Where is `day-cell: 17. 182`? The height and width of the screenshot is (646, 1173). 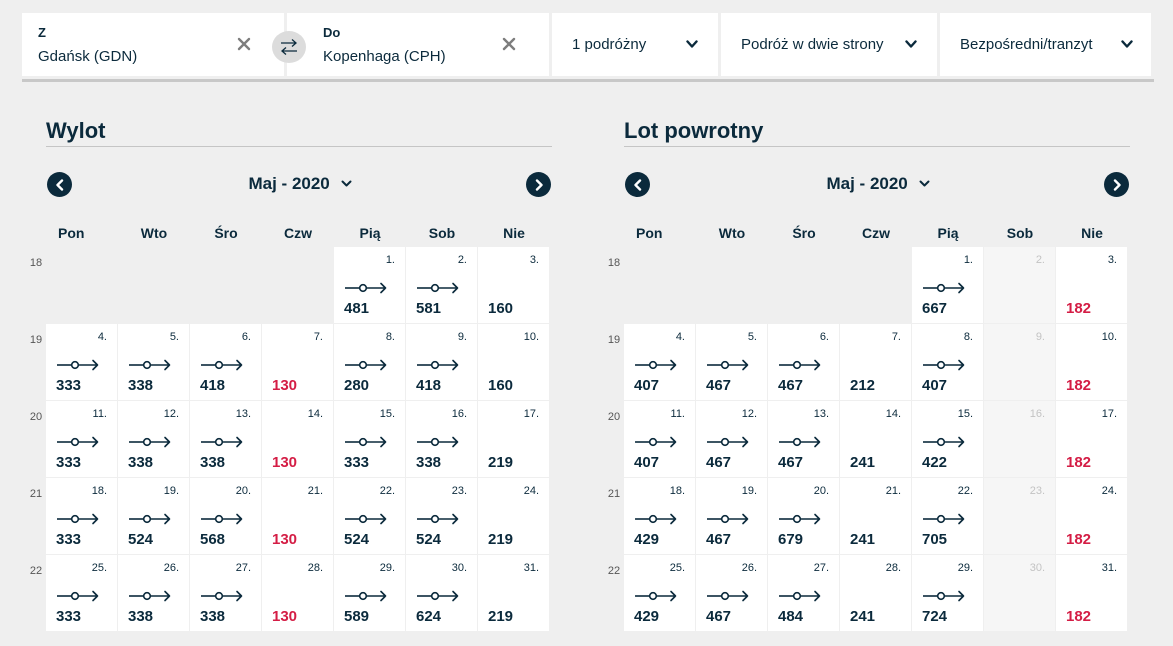
day-cell: 17. 182 is located at coordinates (1091, 439).